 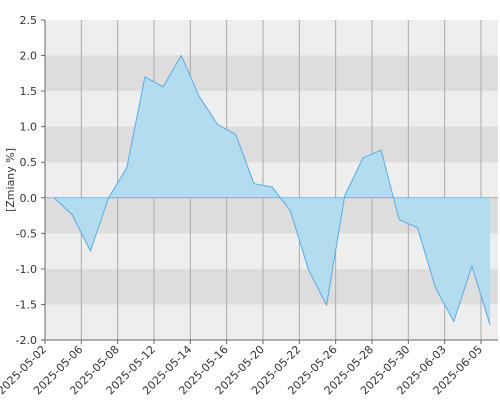 What do you see at coordinates (26, 269) in the screenshot?
I see `y-tick-label: -1.0` at bounding box center [26, 269].